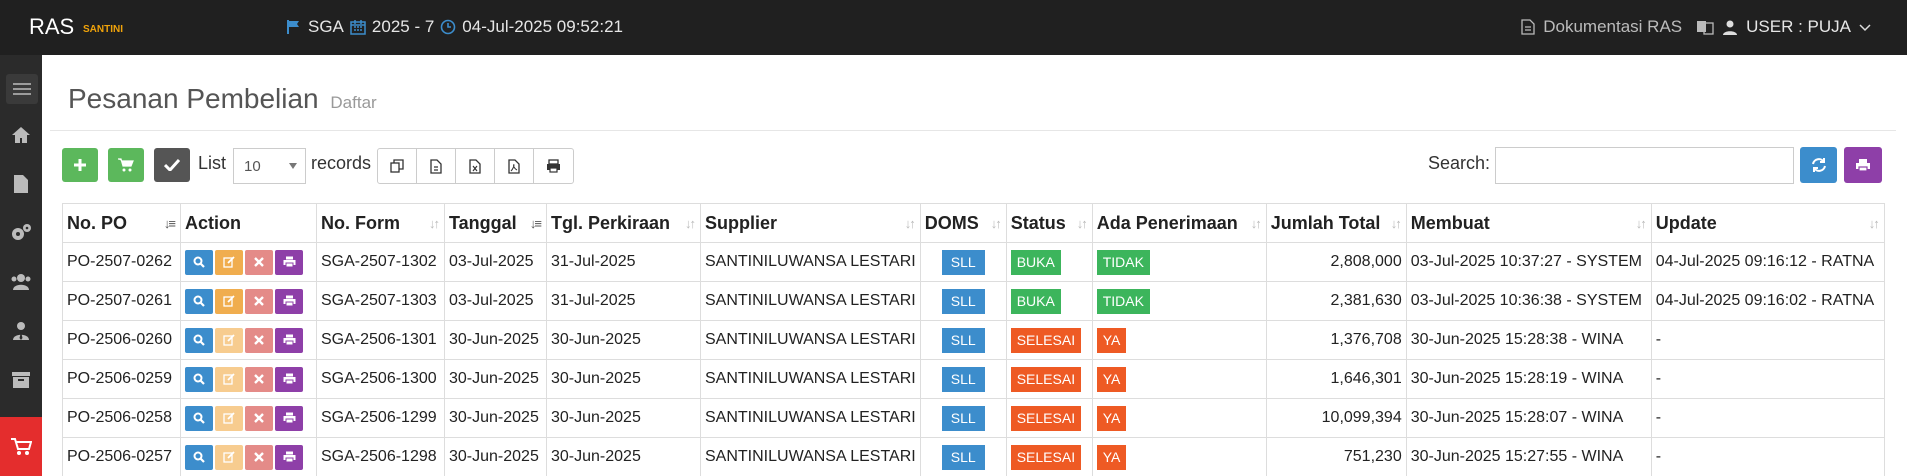 This screenshot has height=476, width=1907. Describe the element at coordinates (121, 223) in the screenshot. I see `col-no-po: No. PO ↓≡` at that location.